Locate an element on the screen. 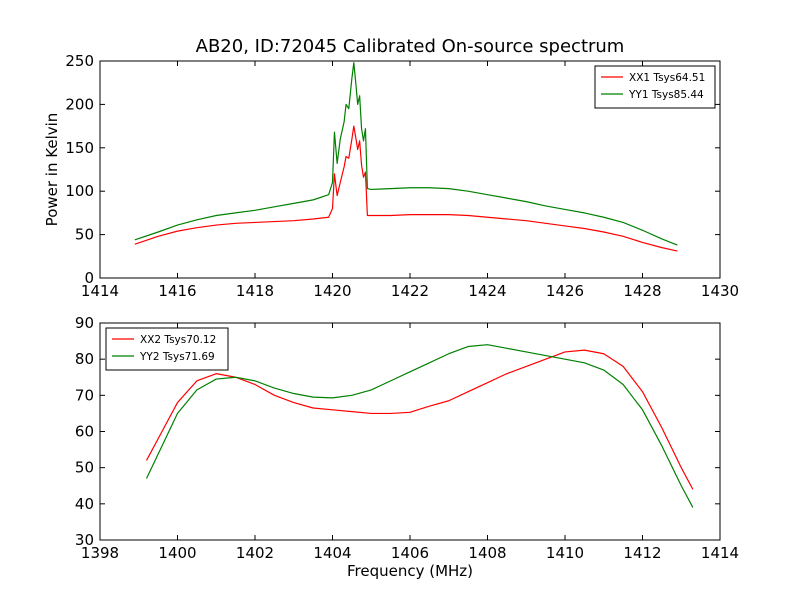 The image size is (800, 600). legend: XX1 Tsys64.51 YY1 Tsys85.44 is located at coordinates (655, 87).